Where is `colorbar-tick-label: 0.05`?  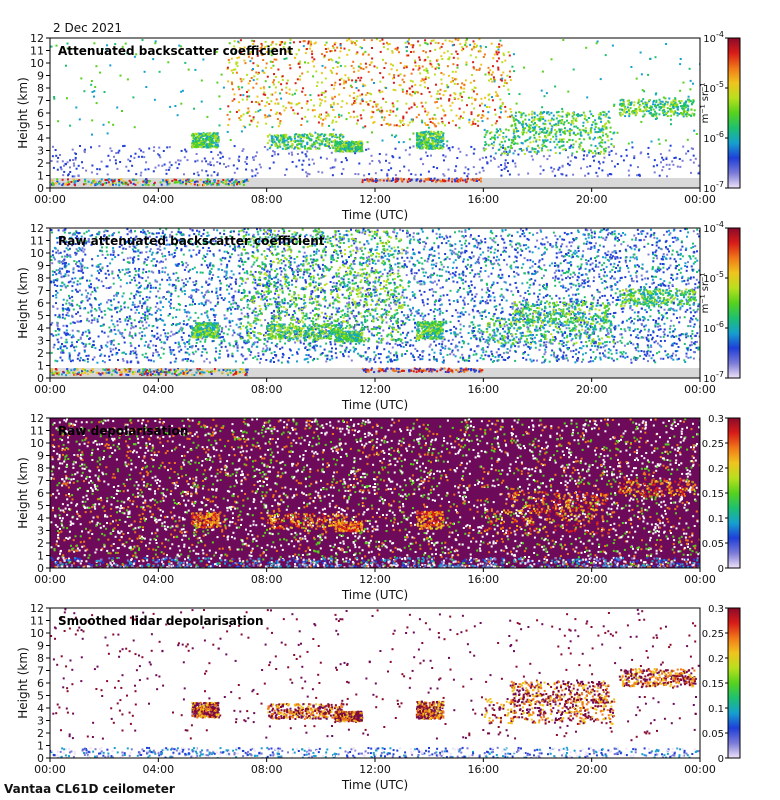
colorbar-tick-label: 0.05 is located at coordinates (713, 544).